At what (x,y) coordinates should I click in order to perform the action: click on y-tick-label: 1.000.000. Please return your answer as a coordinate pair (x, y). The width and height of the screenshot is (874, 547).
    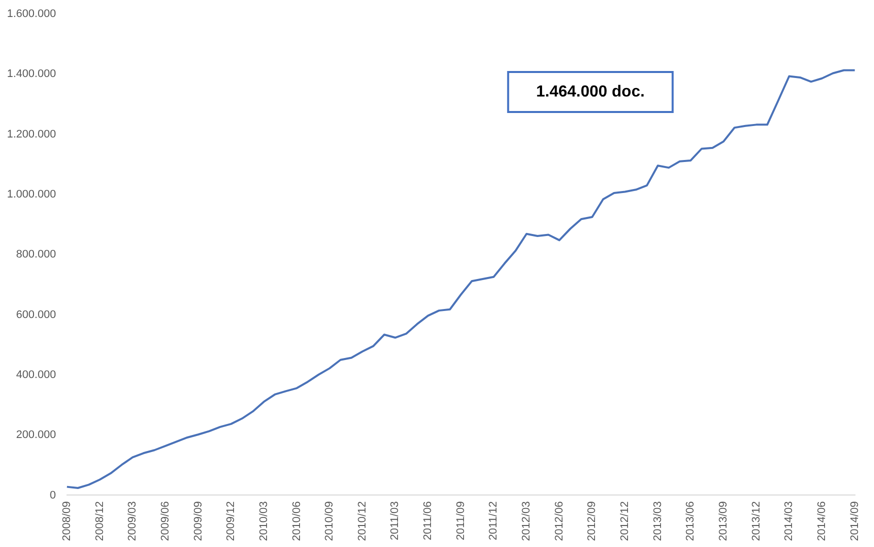
    Looking at the image, I should click on (31, 194).